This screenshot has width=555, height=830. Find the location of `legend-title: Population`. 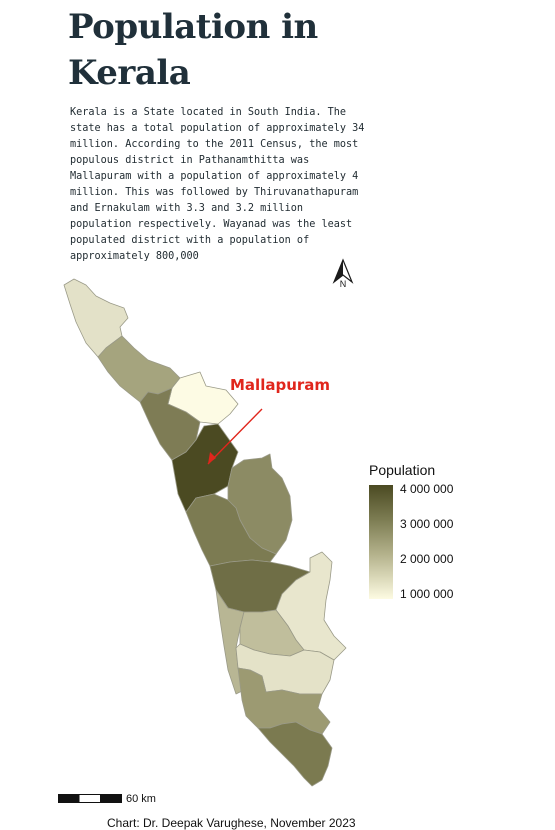

legend-title: Population is located at coordinates (402, 470).